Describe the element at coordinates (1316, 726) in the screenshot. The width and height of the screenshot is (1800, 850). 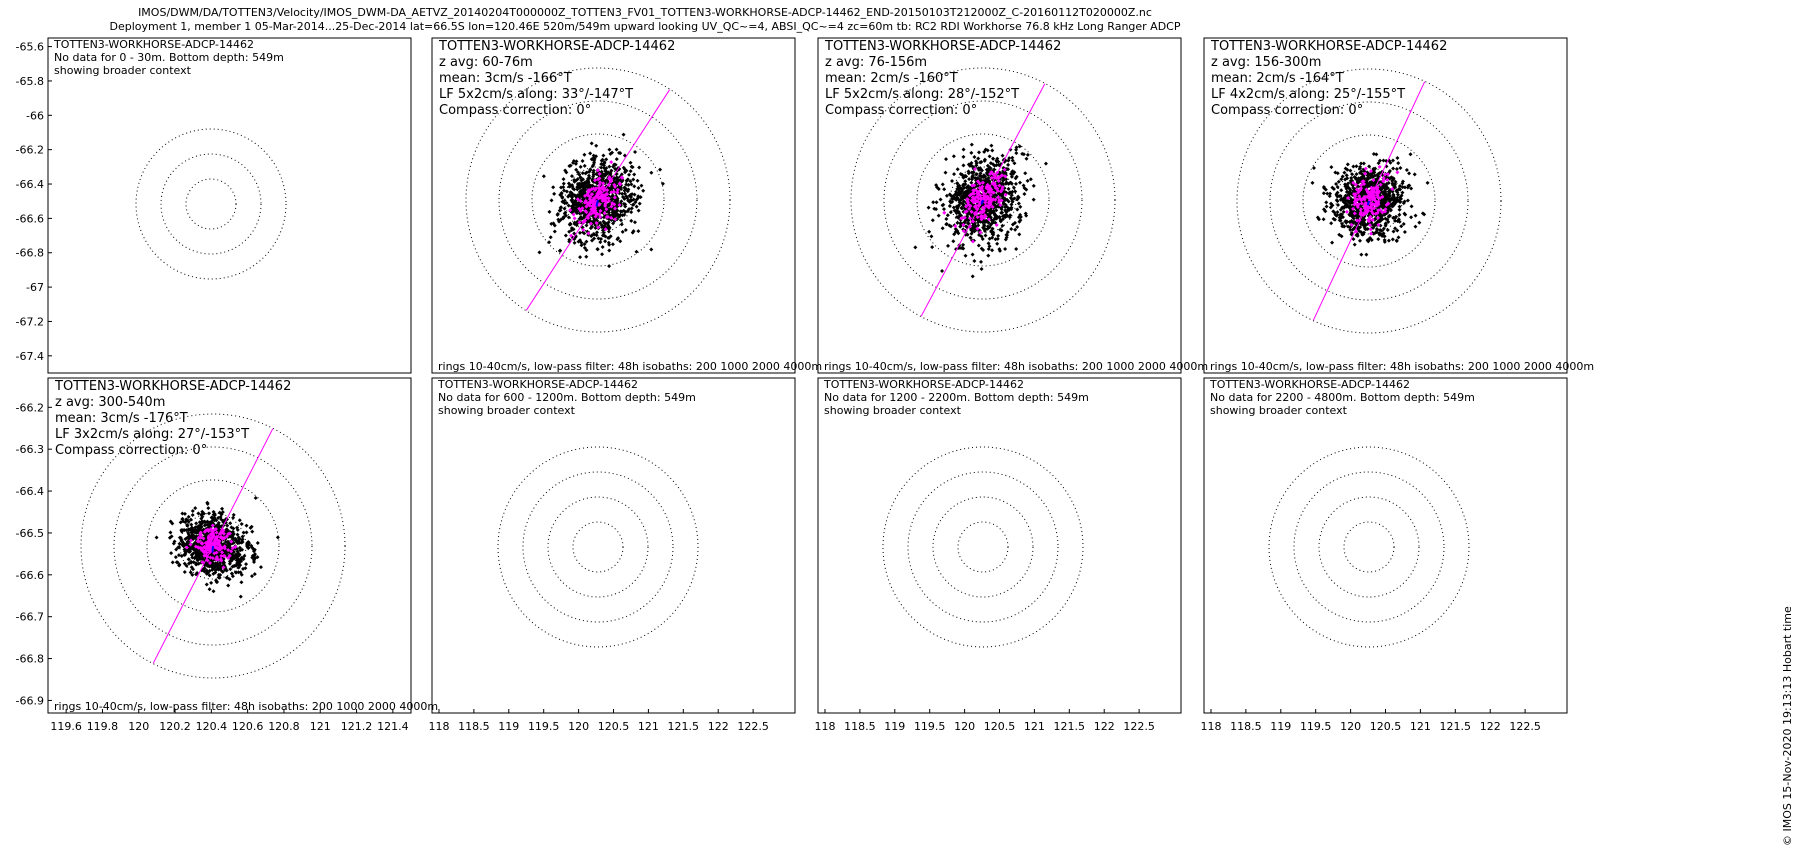
I see `x-tick-label: 119.5` at that location.